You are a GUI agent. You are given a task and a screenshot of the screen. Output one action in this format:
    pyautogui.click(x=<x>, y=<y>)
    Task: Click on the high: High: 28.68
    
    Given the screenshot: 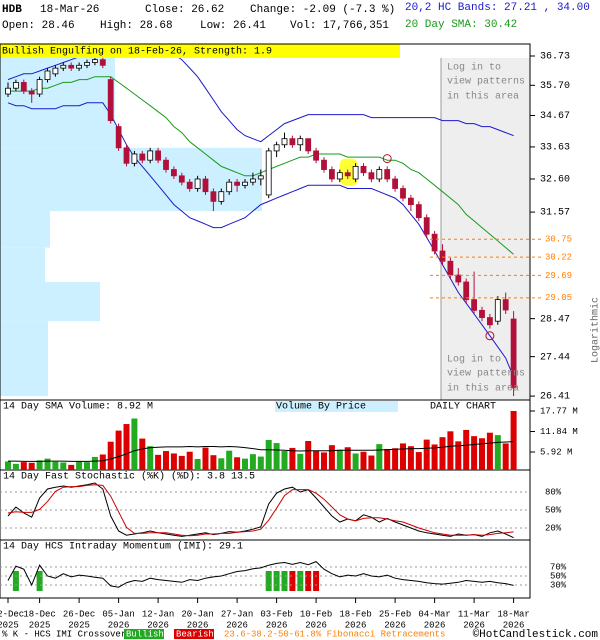 What is the action you would take?
    pyautogui.click(x=136, y=26)
    